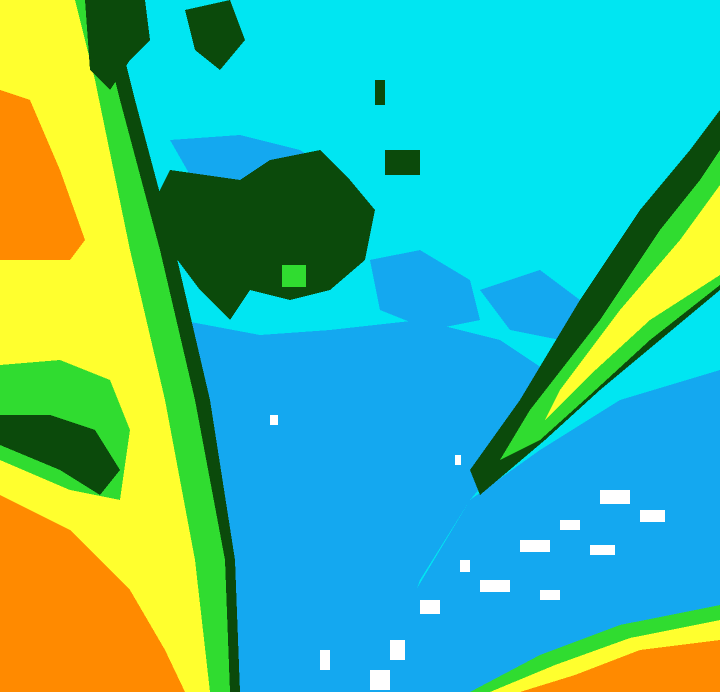  Describe the element at coordinates (632, 302) in the screenshot. I see `yellow-band` at that location.